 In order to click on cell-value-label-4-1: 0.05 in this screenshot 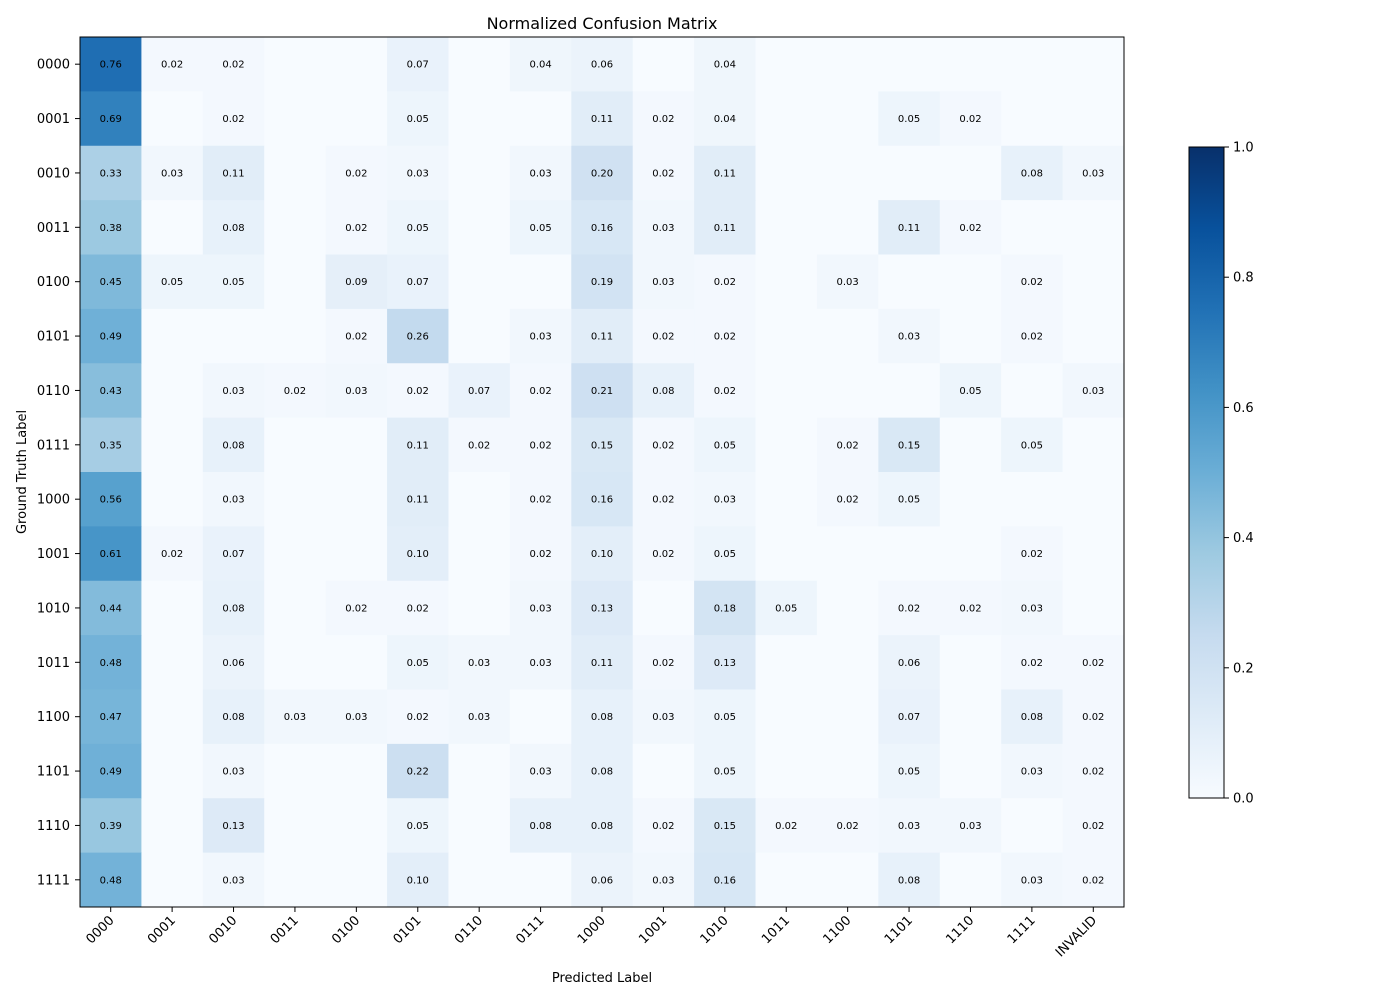, I will do `click(172, 282)`.